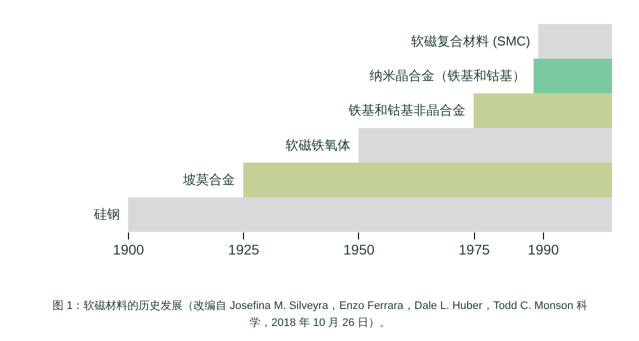  What do you see at coordinates (470, 40) in the screenshot?
I see `y-tick-label: 软磁复合材料 (SMC)` at bounding box center [470, 40].